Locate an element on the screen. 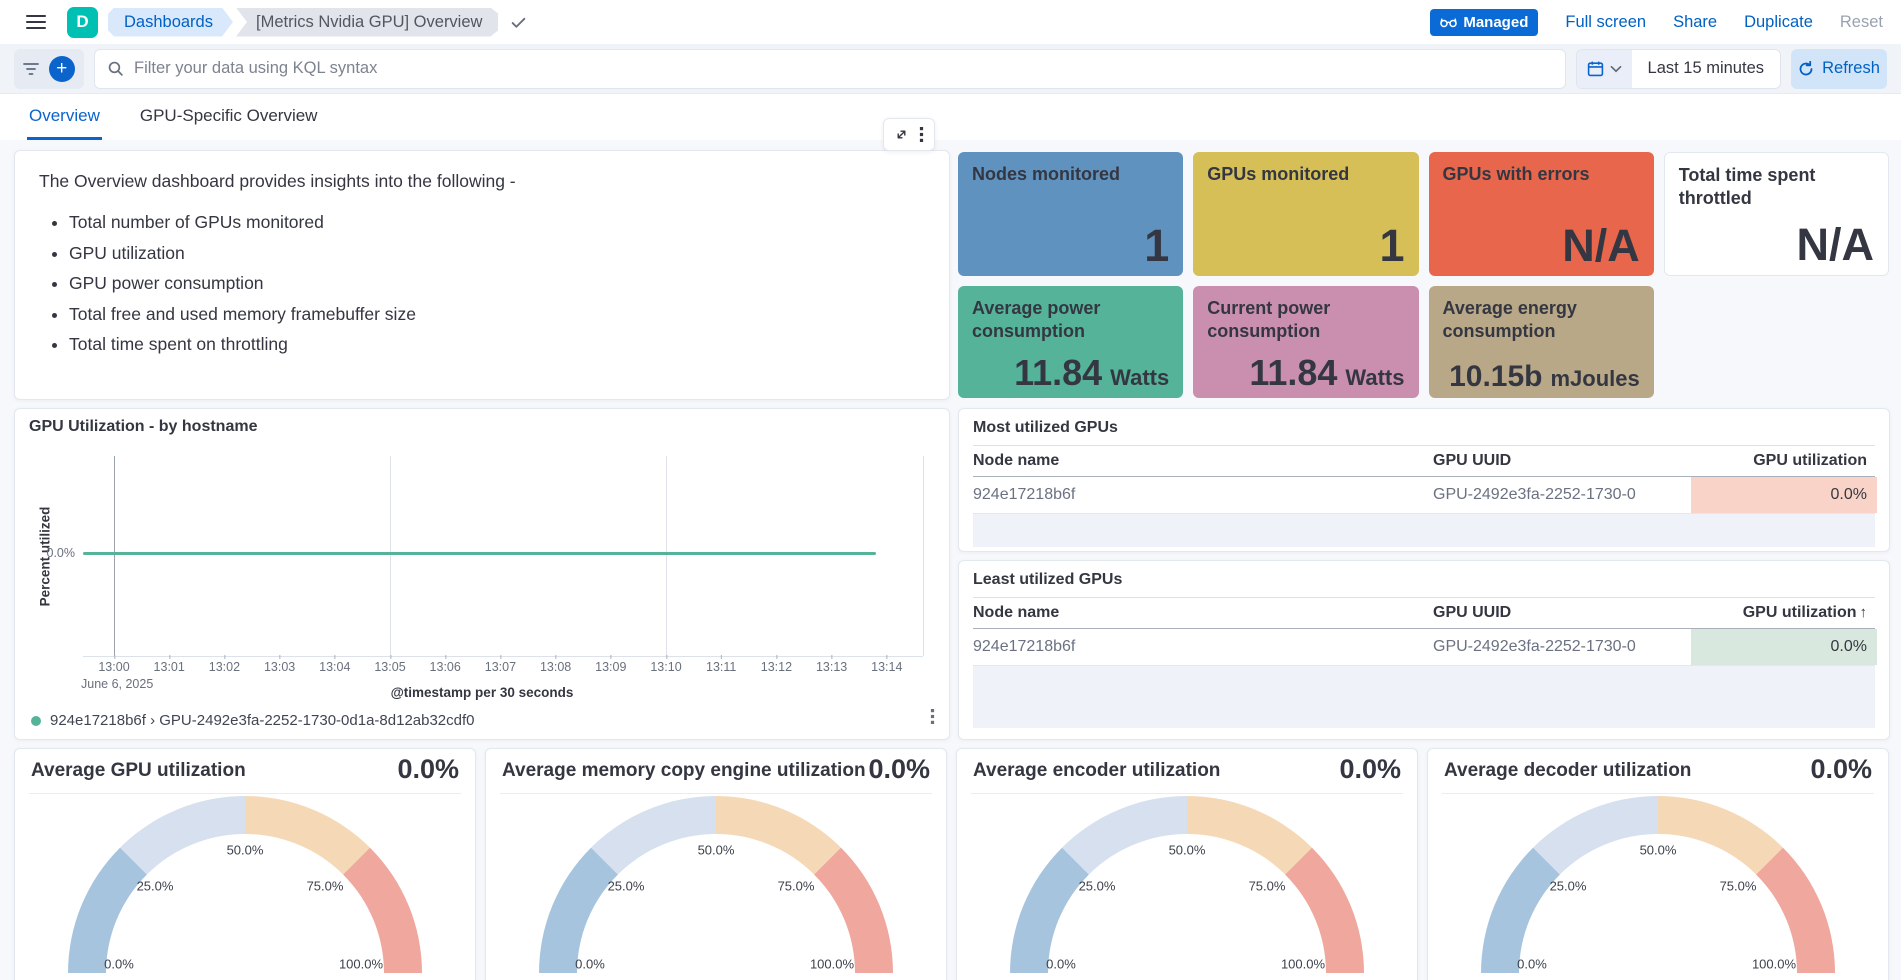 This screenshot has height=980, width=1901. breadcrumb: Dashboards [Metrics Nvidia GPU] Overview is located at coordinates (317, 22).